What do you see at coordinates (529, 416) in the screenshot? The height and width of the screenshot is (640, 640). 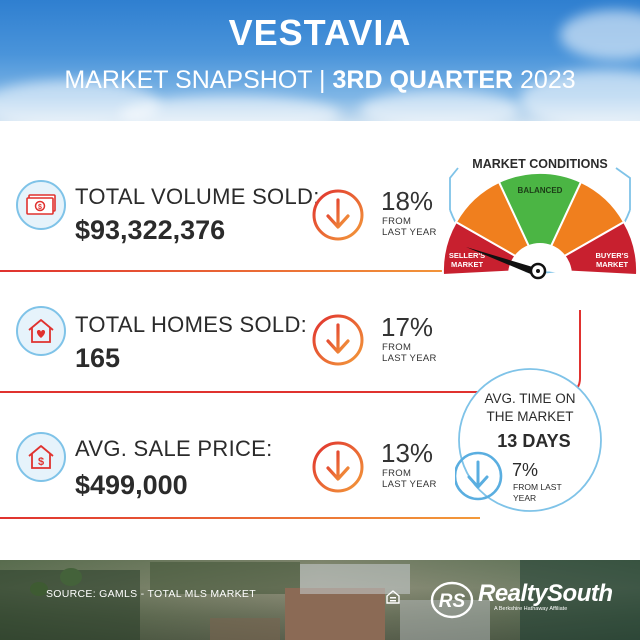 I see `time-on-market-line2: THE MARKET` at bounding box center [529, 416].